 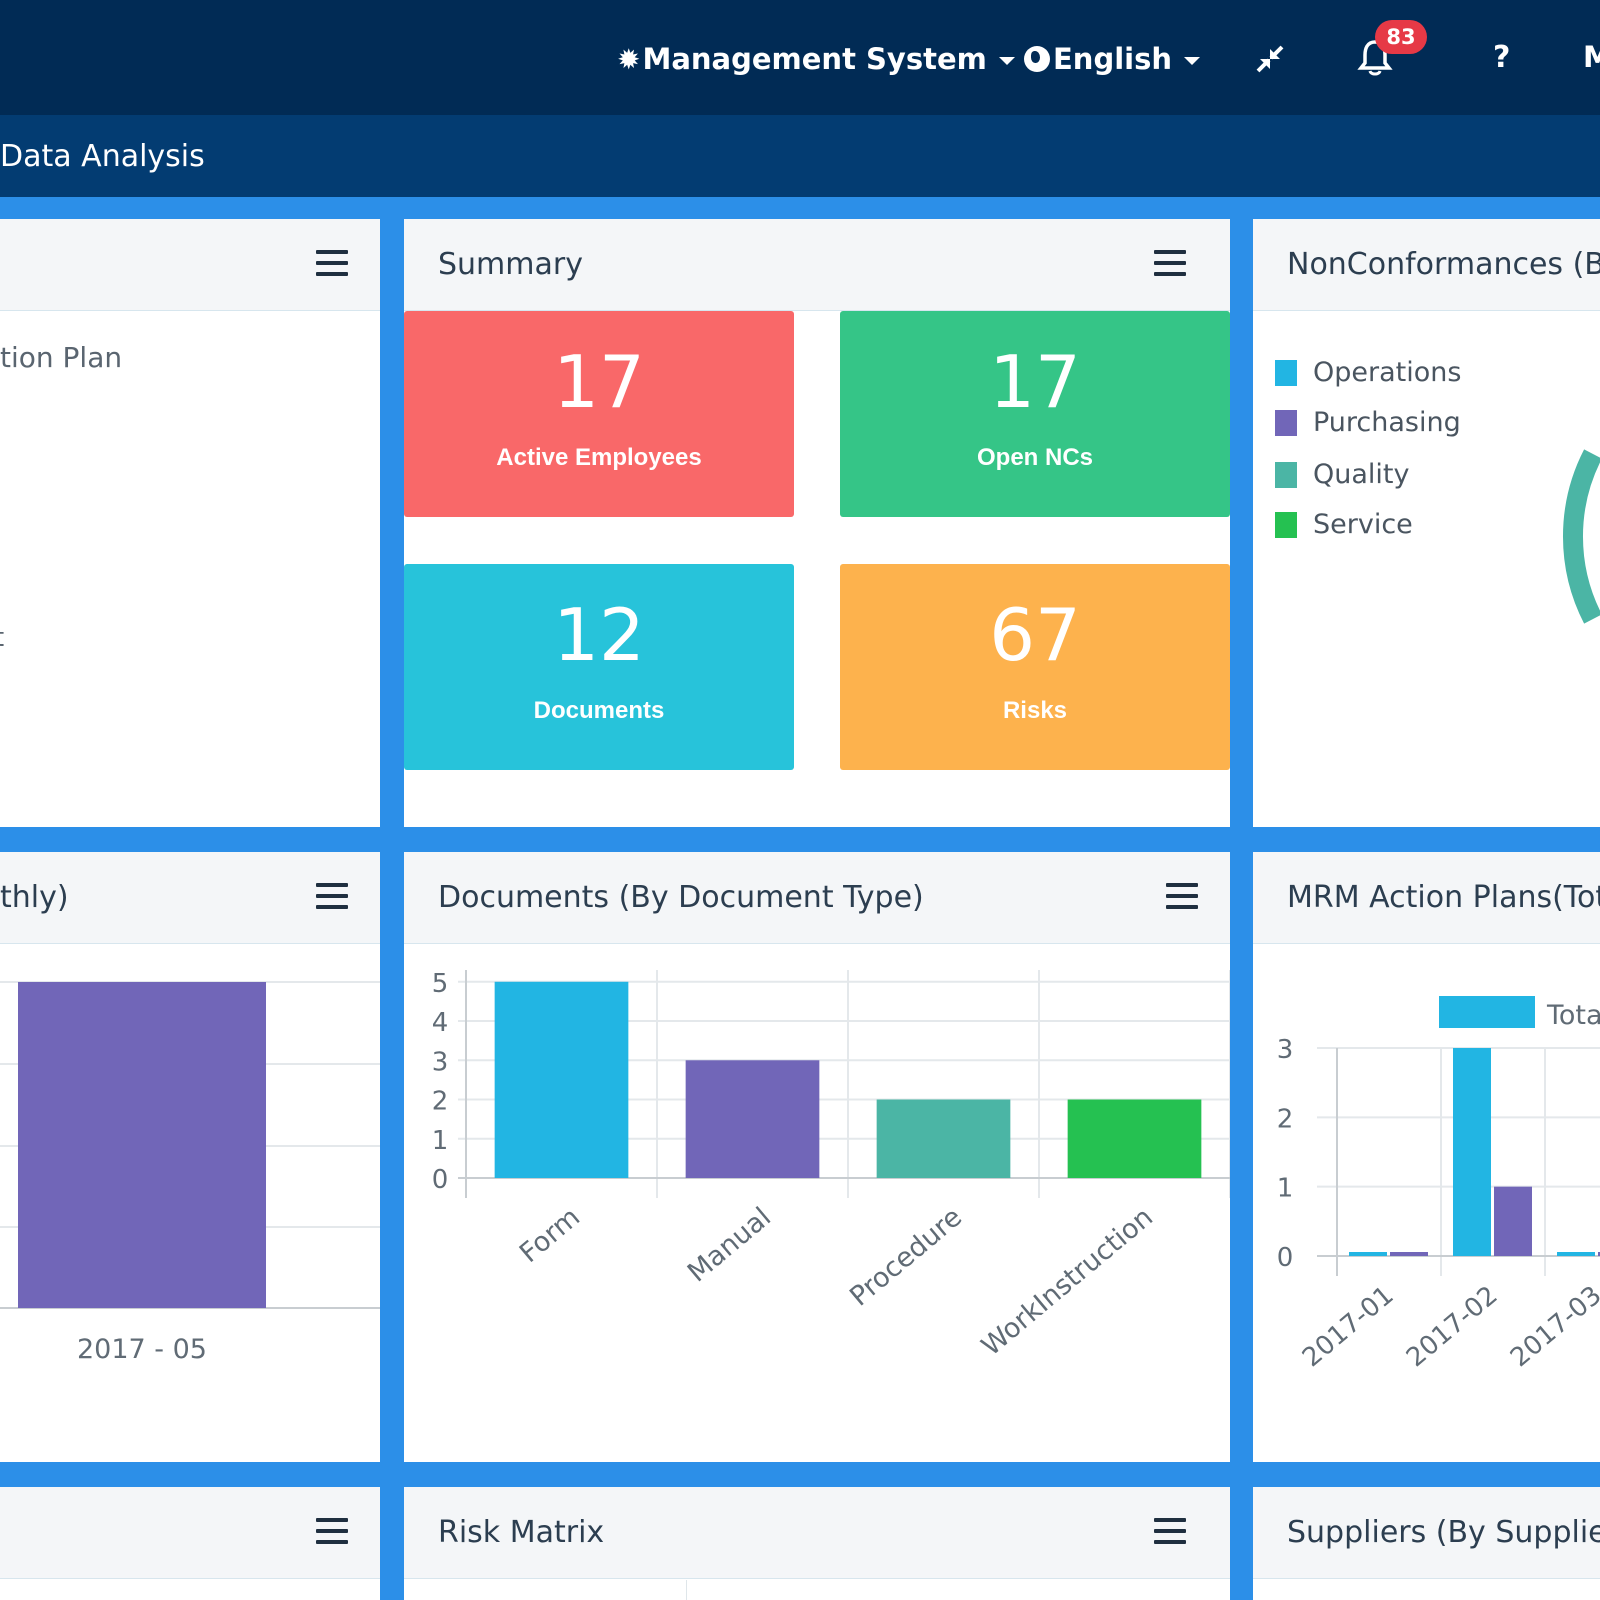 What do you see at coordinates (1581, 536) in the screenshot?
I see `pie-slice` at bounding box center [1581, 536].